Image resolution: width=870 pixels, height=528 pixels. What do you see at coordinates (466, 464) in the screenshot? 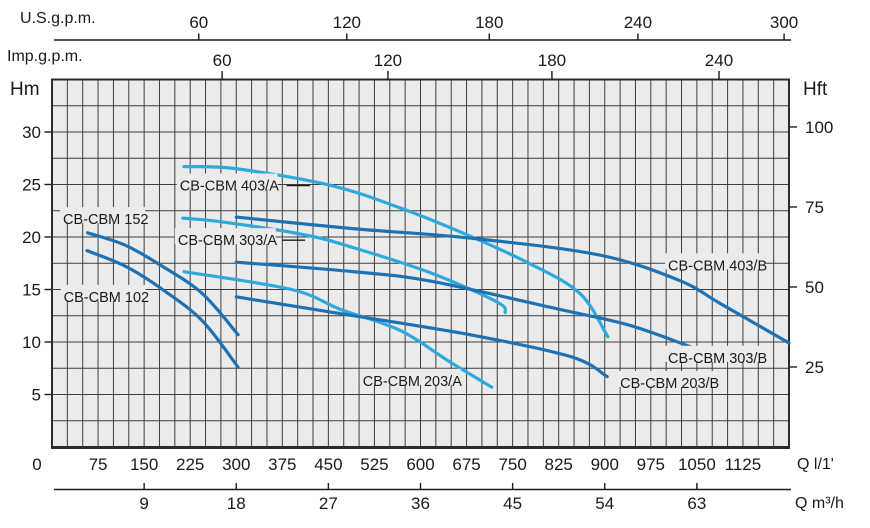
I see `l-per-min-tick-label: 675` at bounding box center [466, 464].